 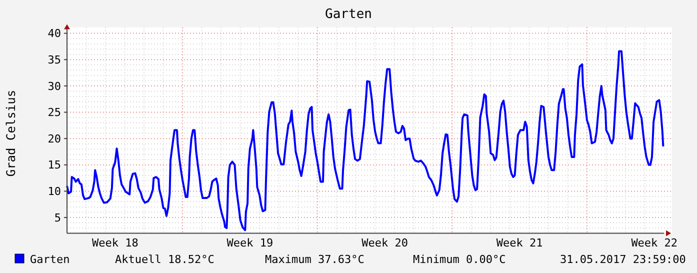 What do you see at coordinates (54, 33) in the screenshot?
I see `y-tick-label: 40` at bounding box center [54, 33].